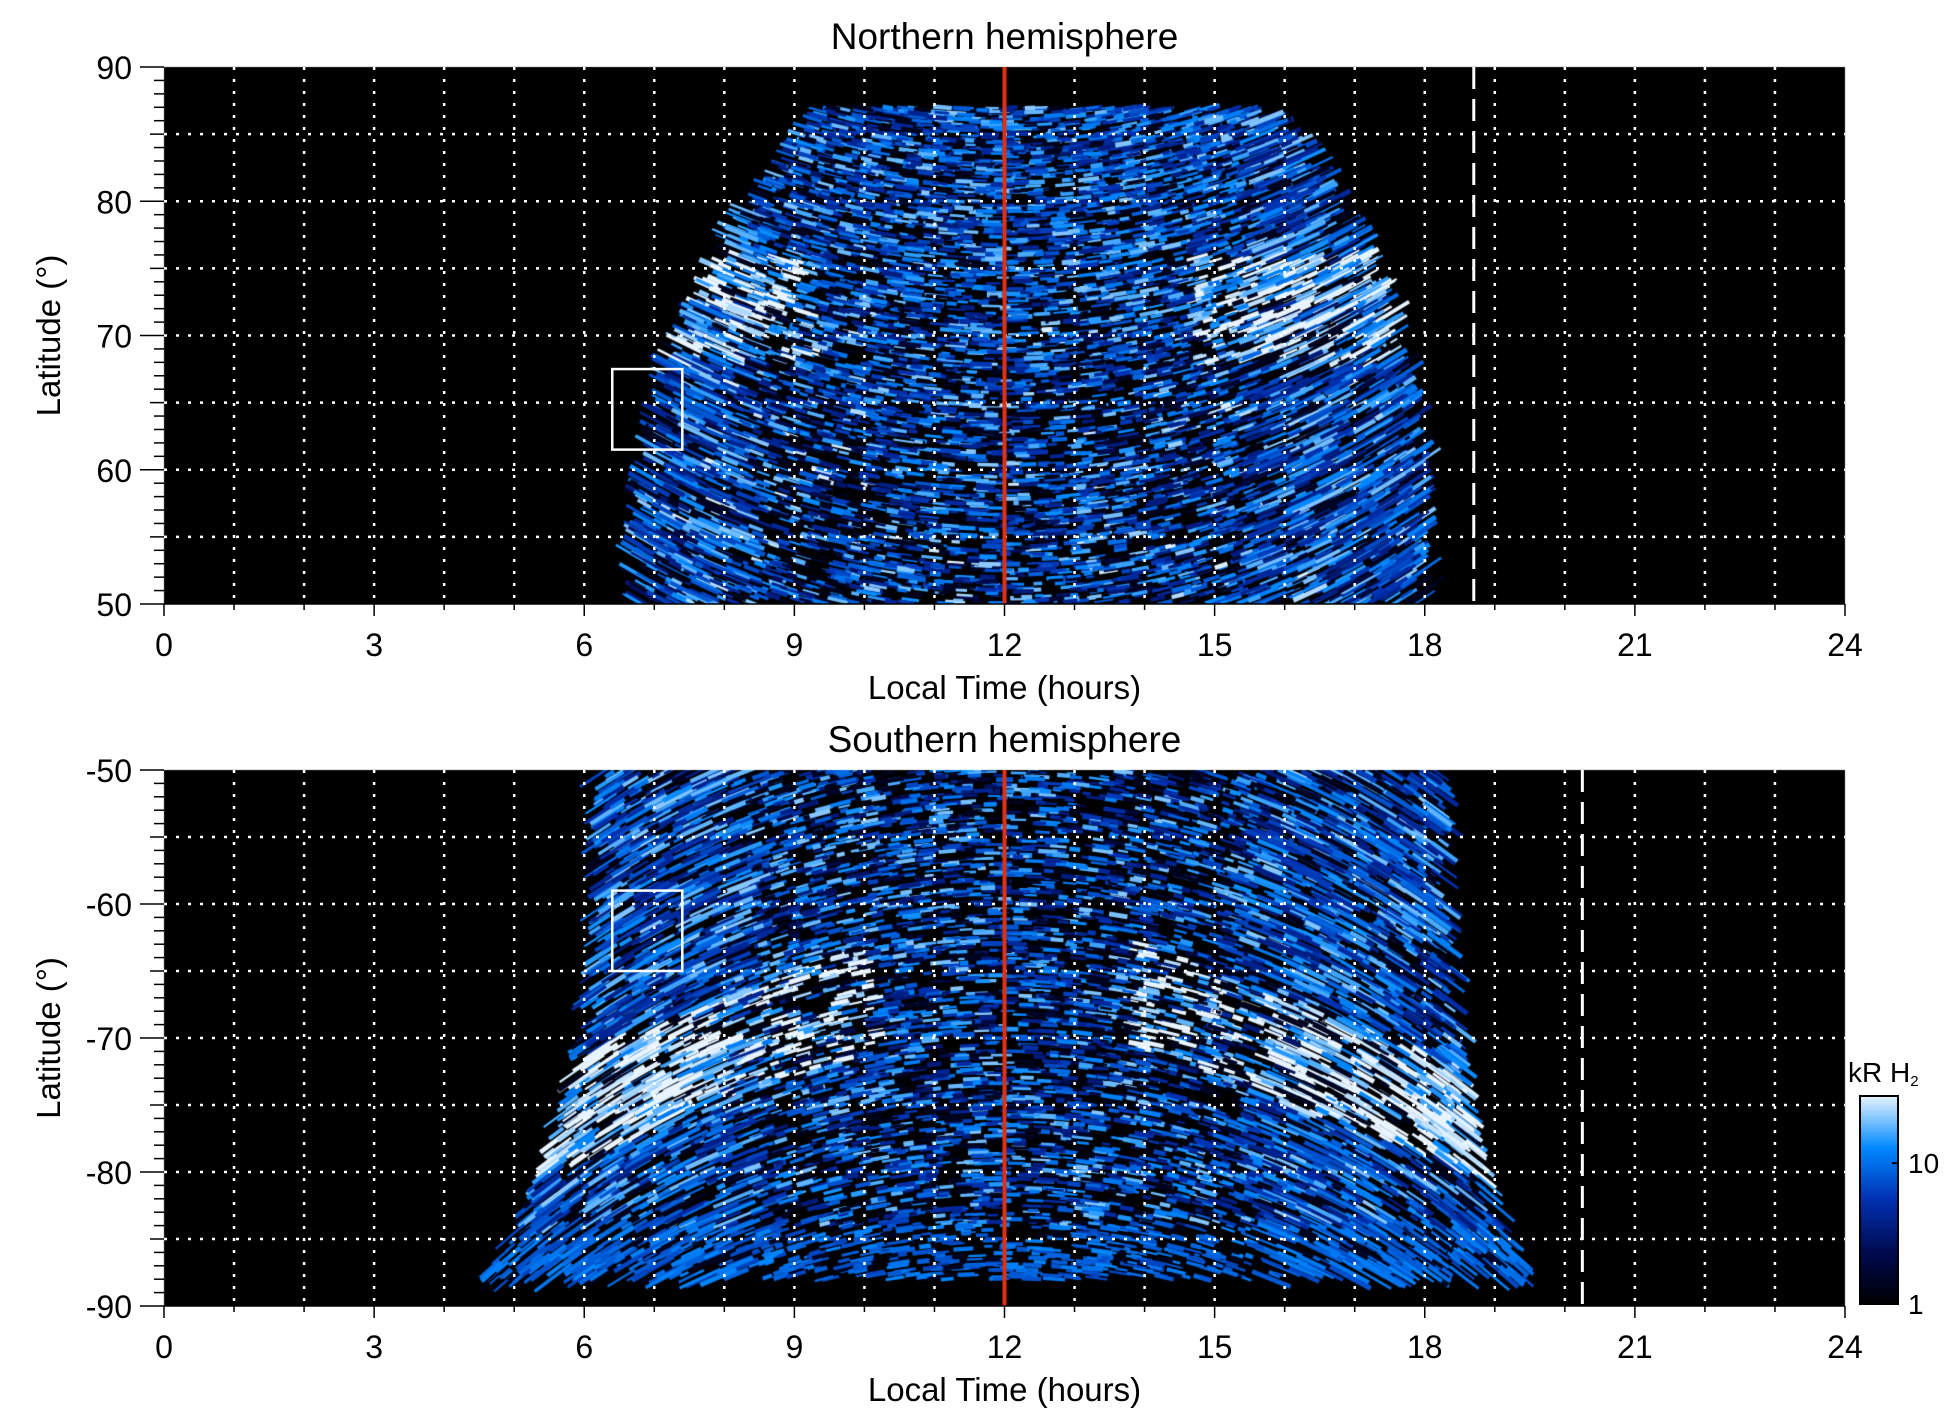  I want to click on colorbar: 1 10 kR H2, so click(1893, 1188).